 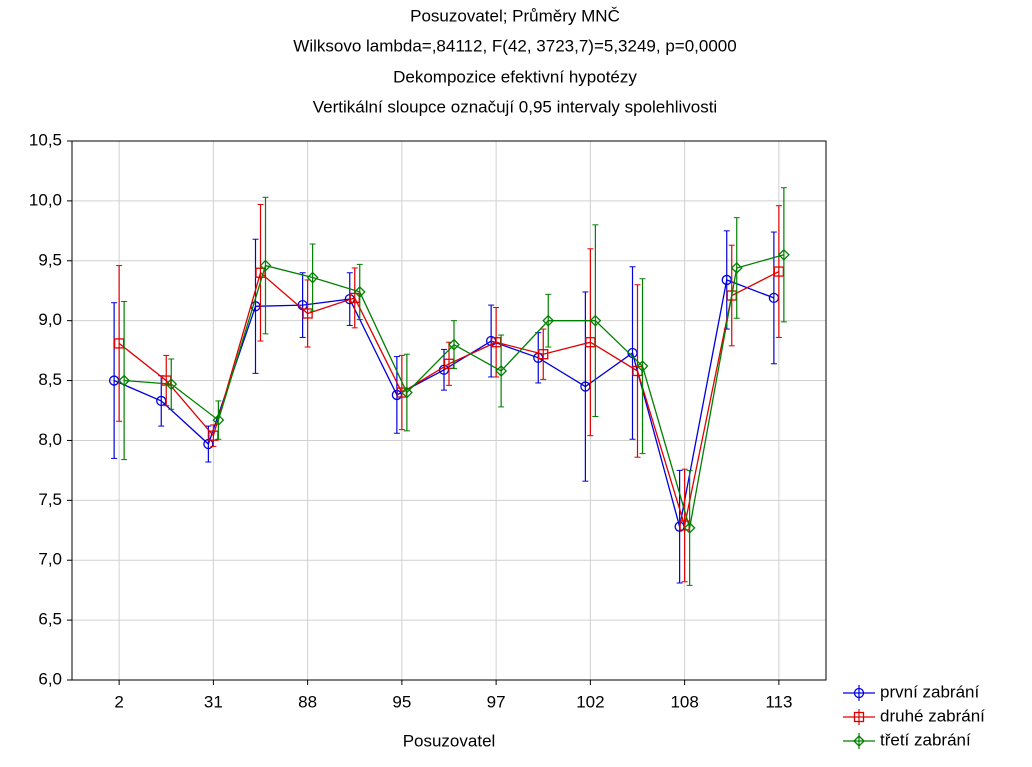 I want to click on y-tick-label: 8,0, so click(x=50, y=439).